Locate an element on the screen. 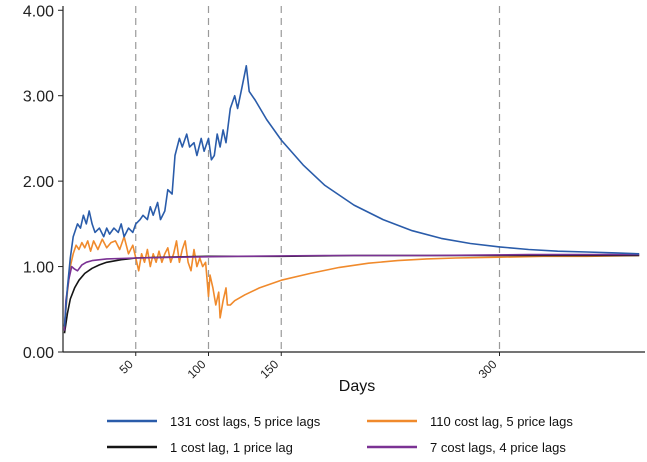  x-axis-label: Days is located at coordinates (357, 386).